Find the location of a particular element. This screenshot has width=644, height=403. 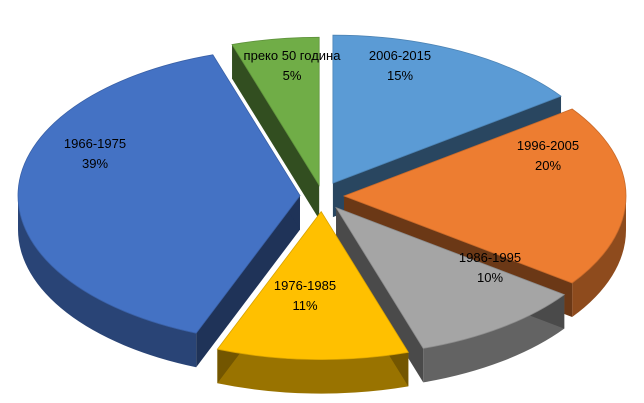

slice-value-1966-1975: 39% is located at coordinates (95, 163).